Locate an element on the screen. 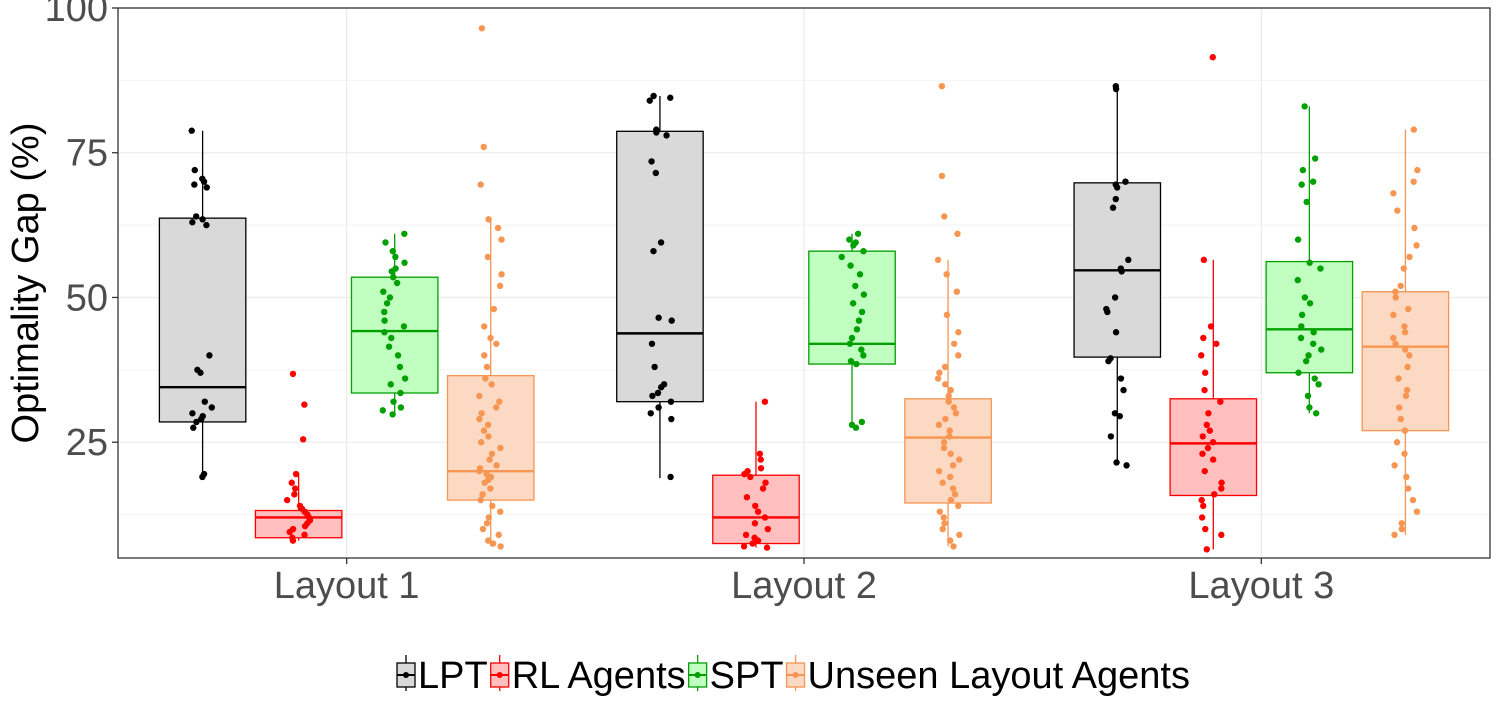 The image size is (1500, 705). y-tick-label: 50 is located at coordinates (87, 298).